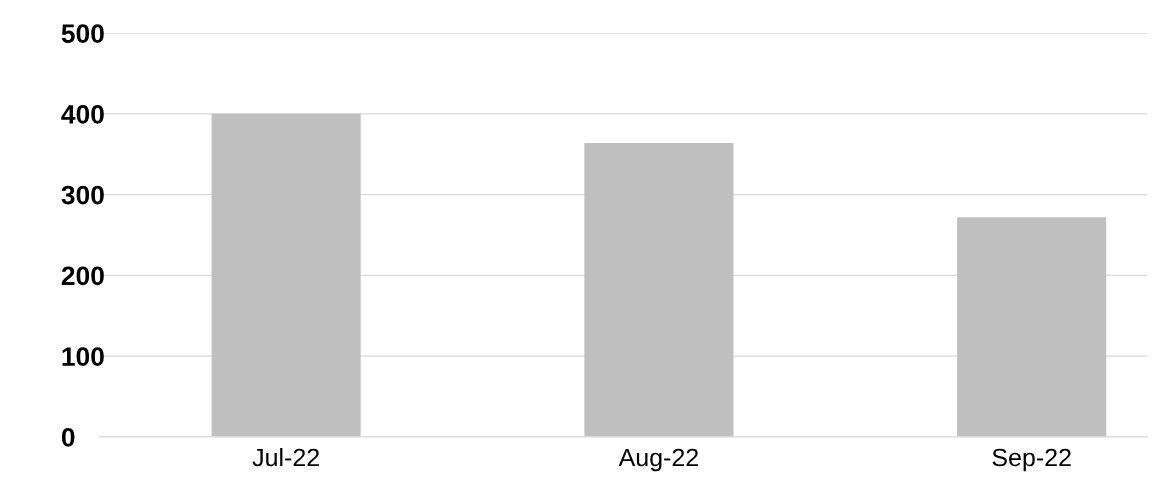  I want to click on y-tick-label: 300, so click(82, 195).